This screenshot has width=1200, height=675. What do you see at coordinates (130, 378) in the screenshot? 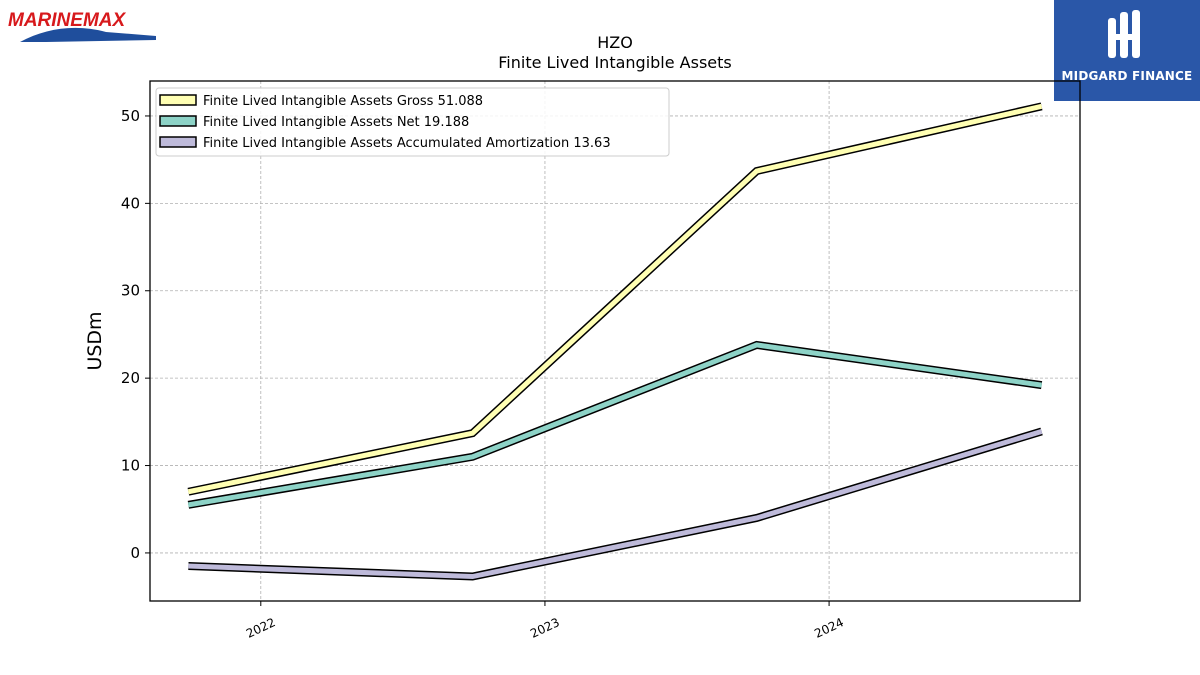
I see `y-tick-label: 20` at bounding box center [130, 378].